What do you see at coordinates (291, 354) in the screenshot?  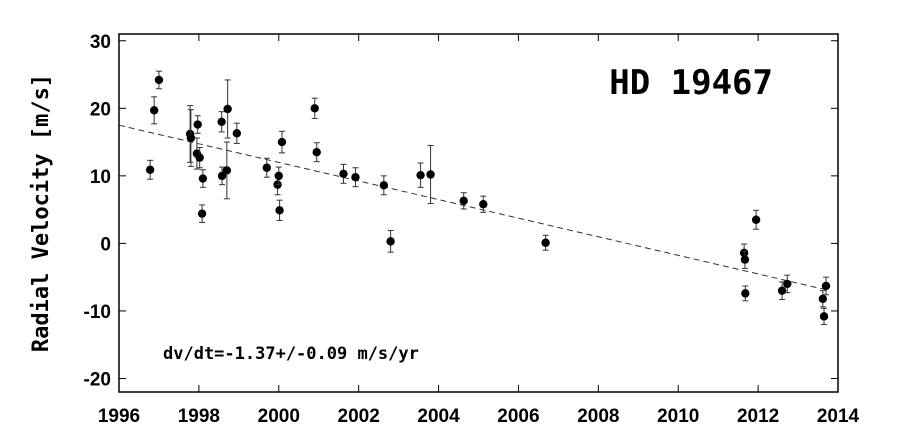 I see `slope-annotation: dv/dt=-1.37+/-0.09 m/s/yr` at bounding box center [291, 354].